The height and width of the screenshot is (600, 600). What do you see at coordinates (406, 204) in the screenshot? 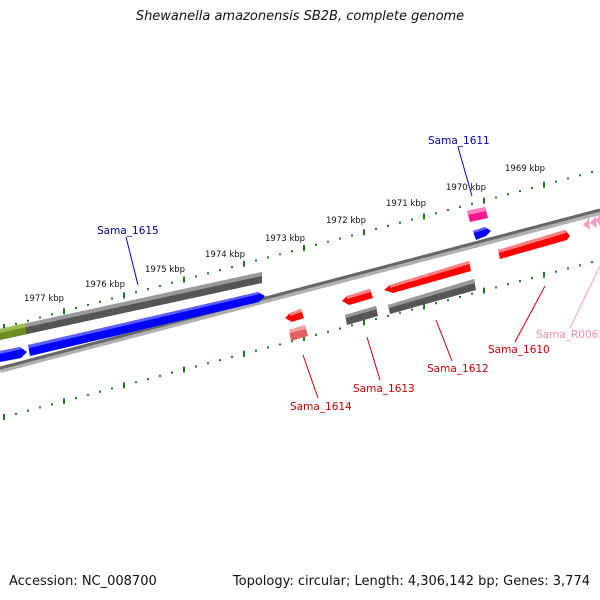
I see `kbp-label-1971: 1971 kbp` at bounding box center [406, 204].